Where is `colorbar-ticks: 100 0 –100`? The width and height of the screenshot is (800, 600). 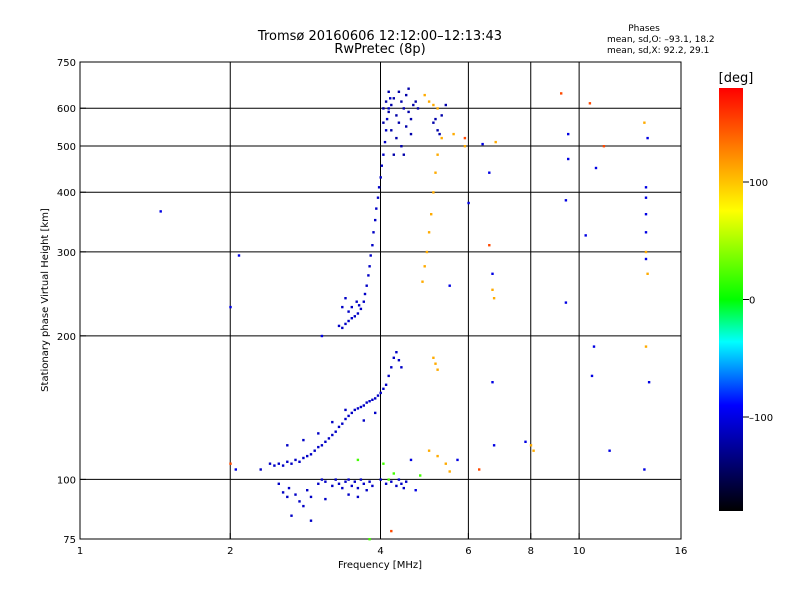
colorbar-ticks: 100 0 –100 is located at coordinates (758, 301).